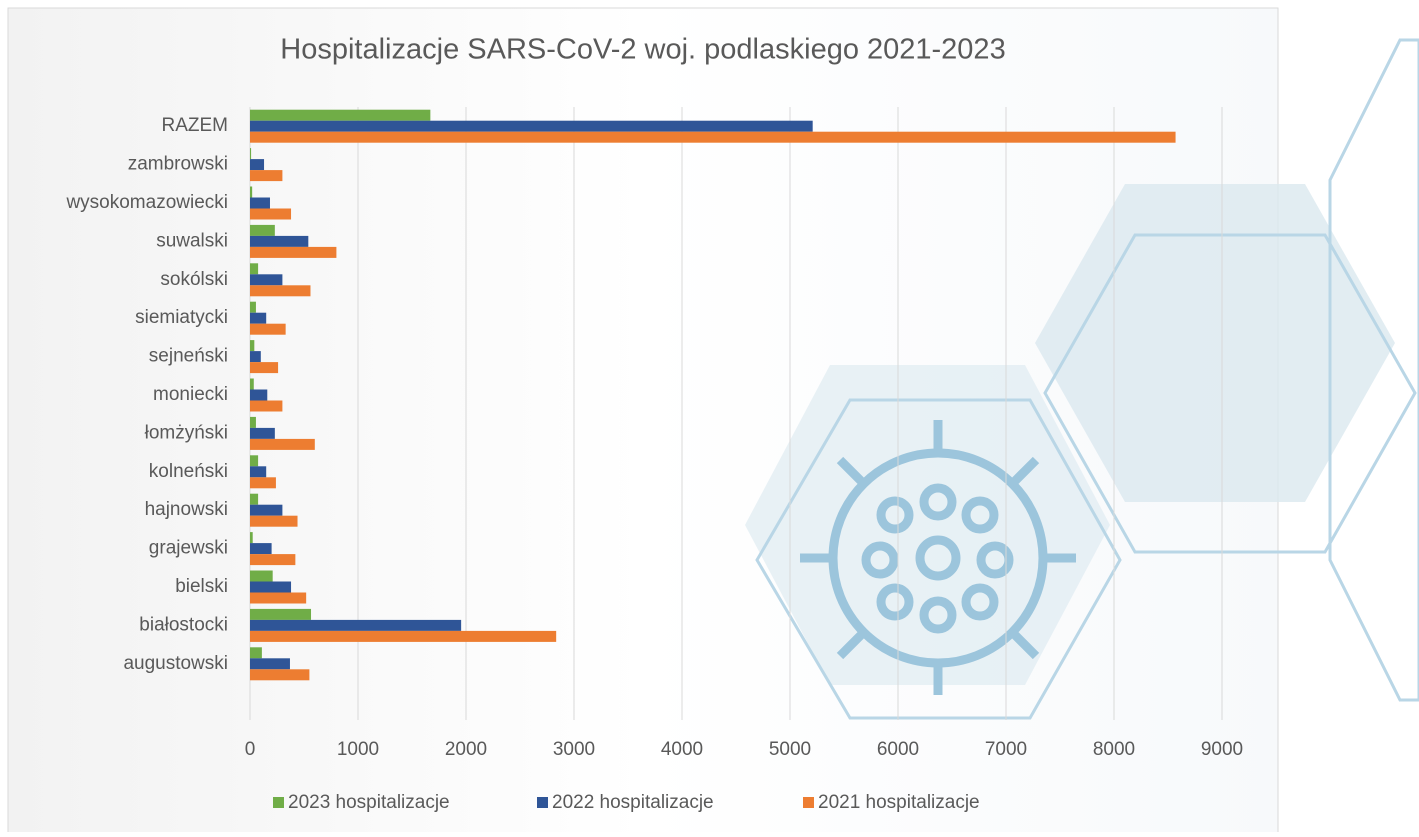  I want to click on y-tick-label: grajewski, so click(188, 548).